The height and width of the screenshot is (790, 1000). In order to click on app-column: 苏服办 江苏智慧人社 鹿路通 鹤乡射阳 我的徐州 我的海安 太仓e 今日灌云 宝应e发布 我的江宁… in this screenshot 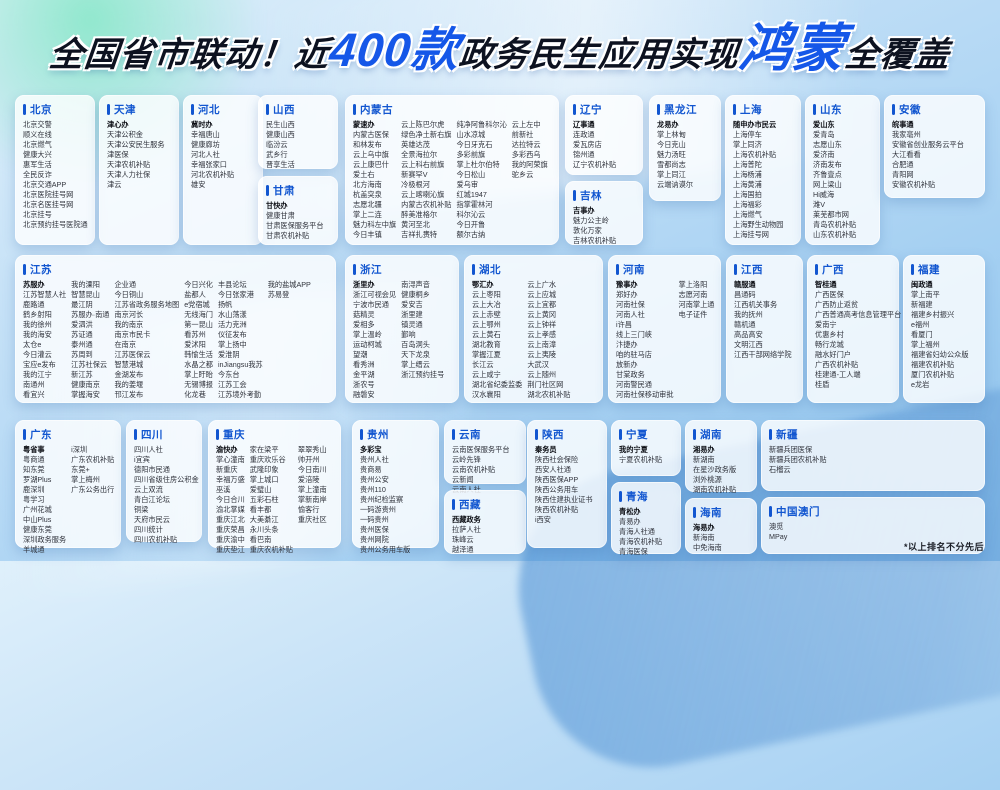, I will do `click(44, 340)`.